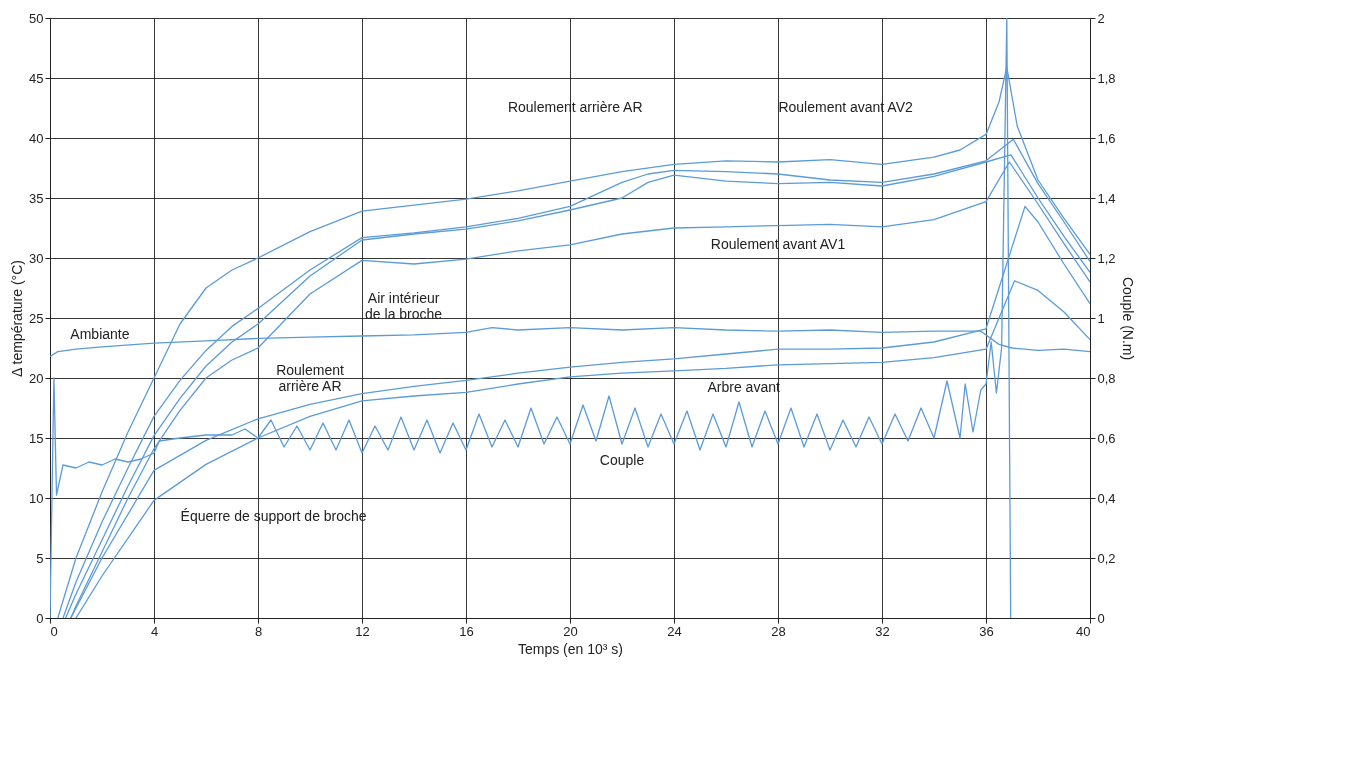 This screenshot has width=1364, height=762. What do you see at coordinates (1106, 258) in the screenshot?
I see `y2-tick-label: 1,2` at bounding box center [1106, 258].